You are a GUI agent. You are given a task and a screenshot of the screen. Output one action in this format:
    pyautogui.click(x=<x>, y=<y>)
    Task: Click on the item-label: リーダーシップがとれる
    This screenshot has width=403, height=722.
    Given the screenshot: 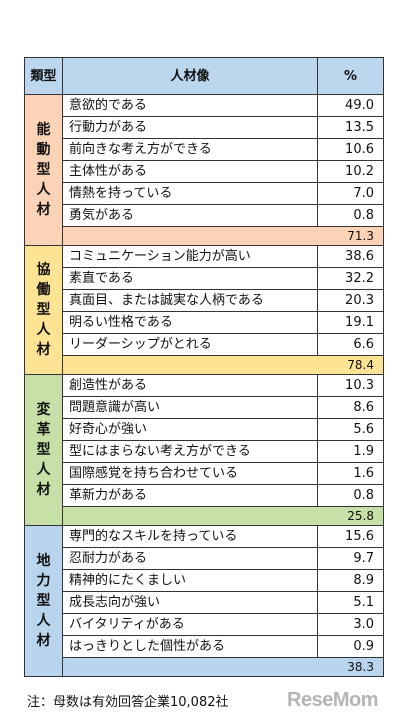 What is the action you would take?
    pyautogui.click(x=190, y=344)
    